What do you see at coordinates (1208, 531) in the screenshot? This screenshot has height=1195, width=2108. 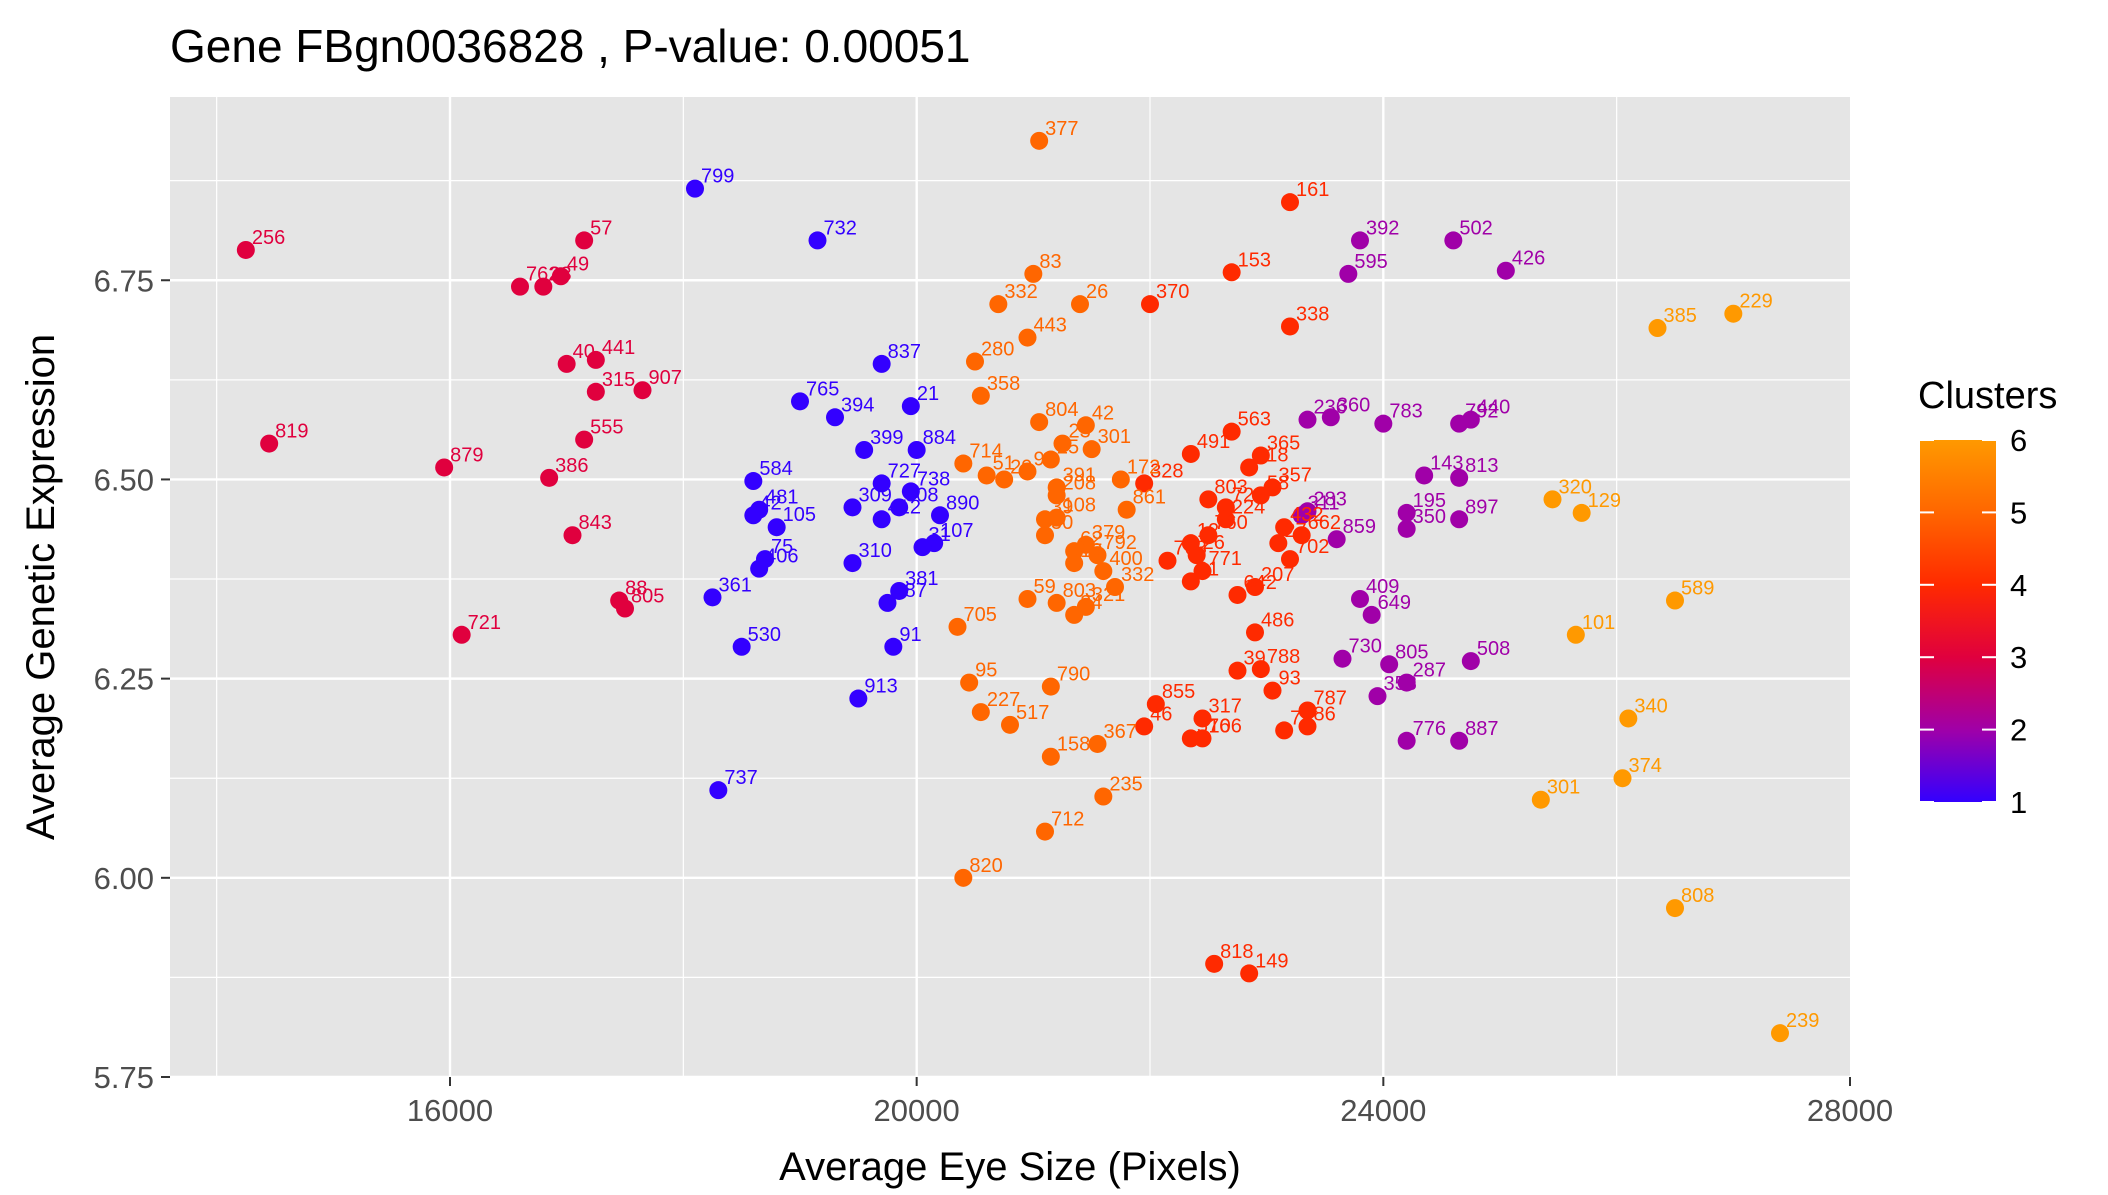 I see `point-label: 12` at bounding box center [1208, 531].